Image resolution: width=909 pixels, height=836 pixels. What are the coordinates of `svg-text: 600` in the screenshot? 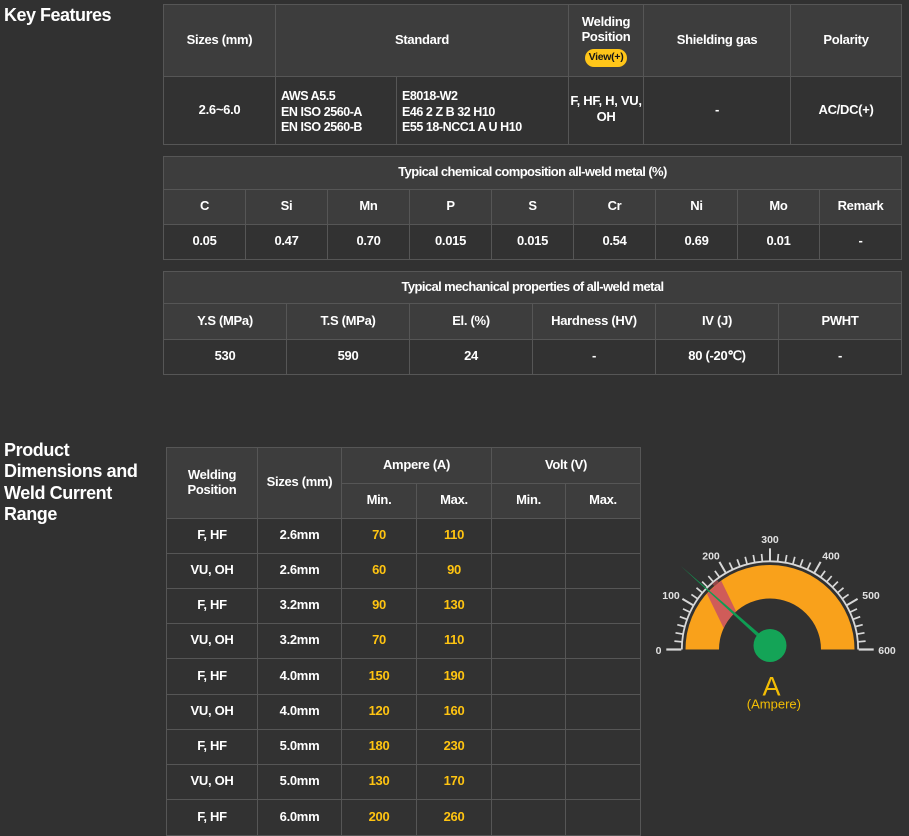 It's located at (887, 651).